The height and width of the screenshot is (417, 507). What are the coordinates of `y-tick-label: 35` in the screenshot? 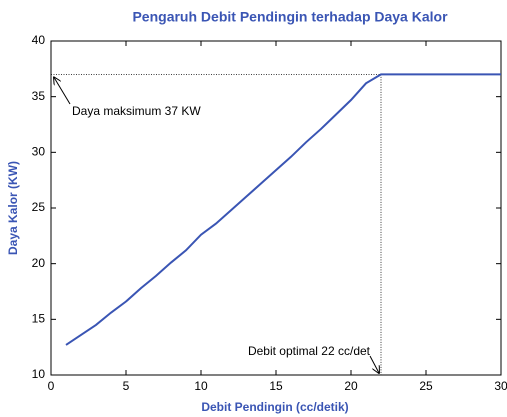 It's located at (39, 96).